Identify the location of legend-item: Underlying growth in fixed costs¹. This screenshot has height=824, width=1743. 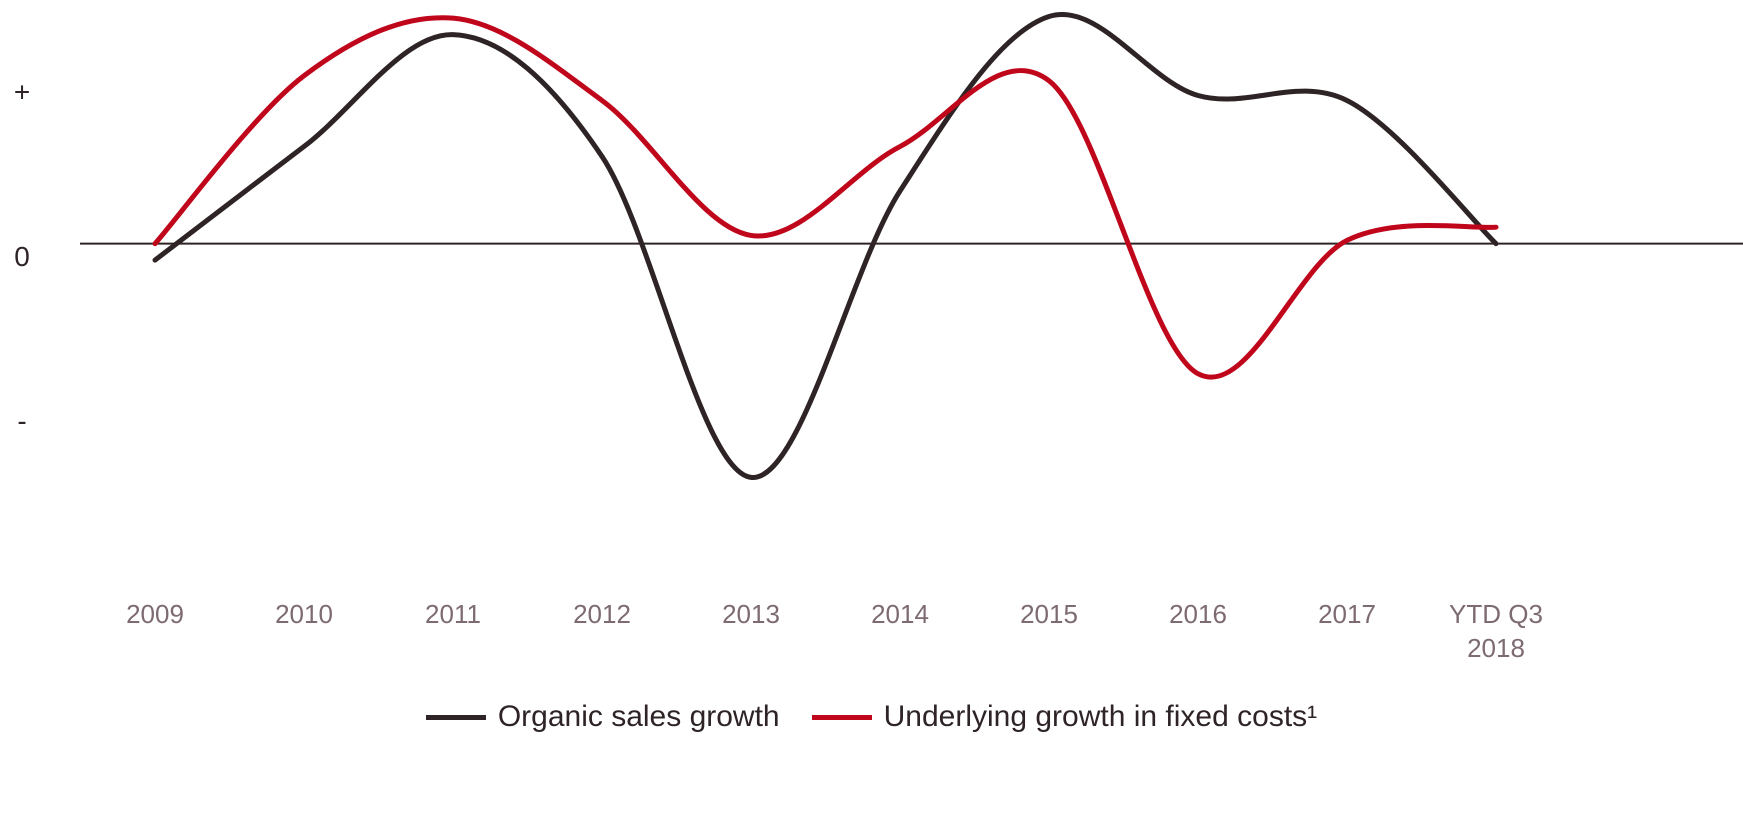
(1064, 717).